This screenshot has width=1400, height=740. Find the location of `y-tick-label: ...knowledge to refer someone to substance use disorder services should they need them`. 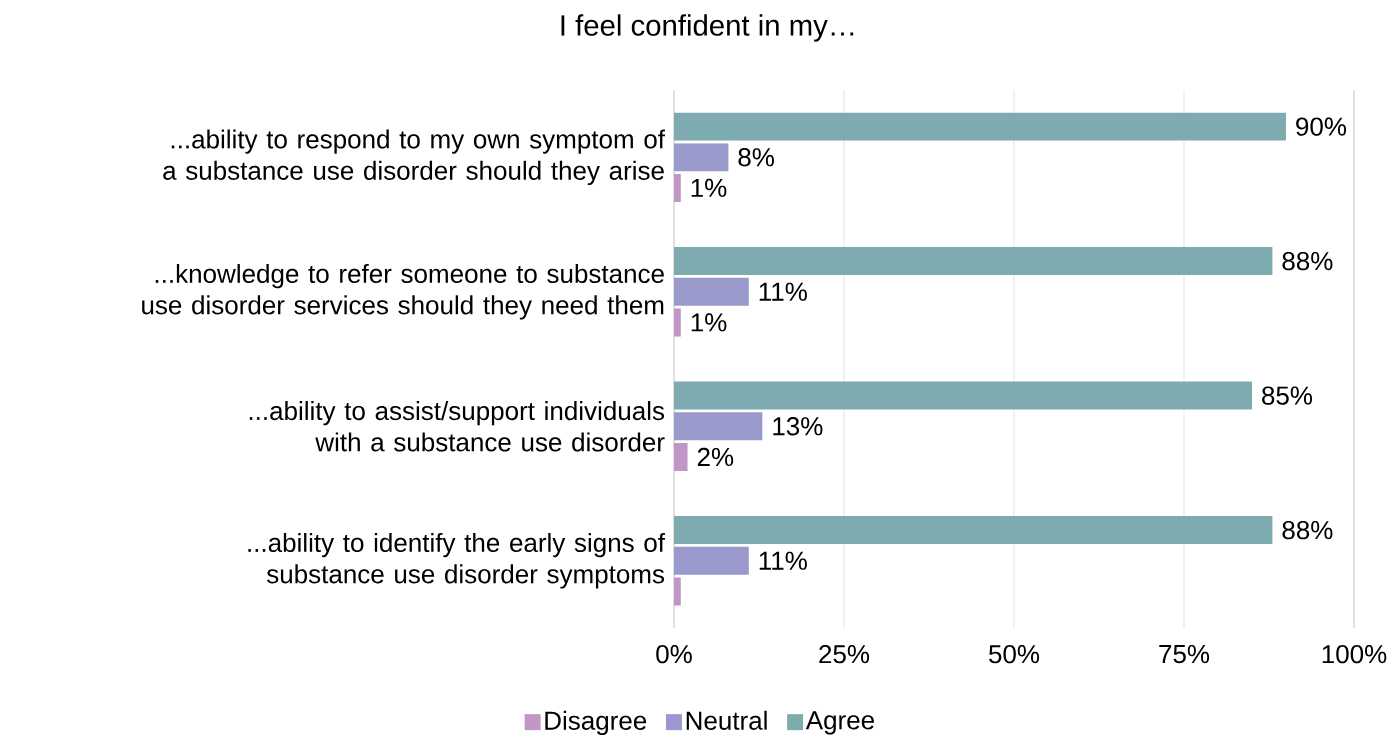

y-tick-label: ...knowledge to refer someone to substance use disorder services should they need them is located at coordinates (403, 291).